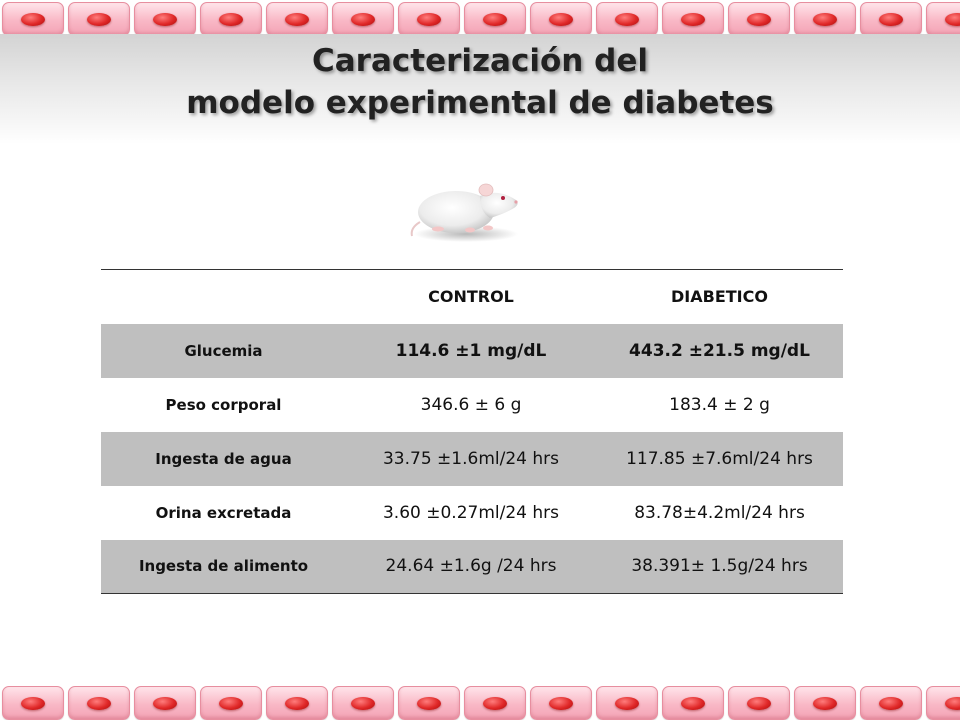 This screenshot has width=960, height=720. Describe the element at coordinates (223, 404) in the screenshot. I see `row-label: Peso corporal` at that location.